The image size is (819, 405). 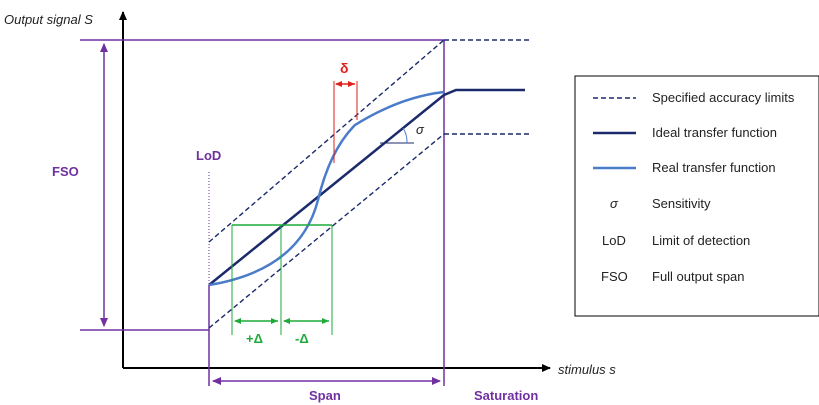 I want to click on upper-accuracy-limit, so click(x=326, y=141).